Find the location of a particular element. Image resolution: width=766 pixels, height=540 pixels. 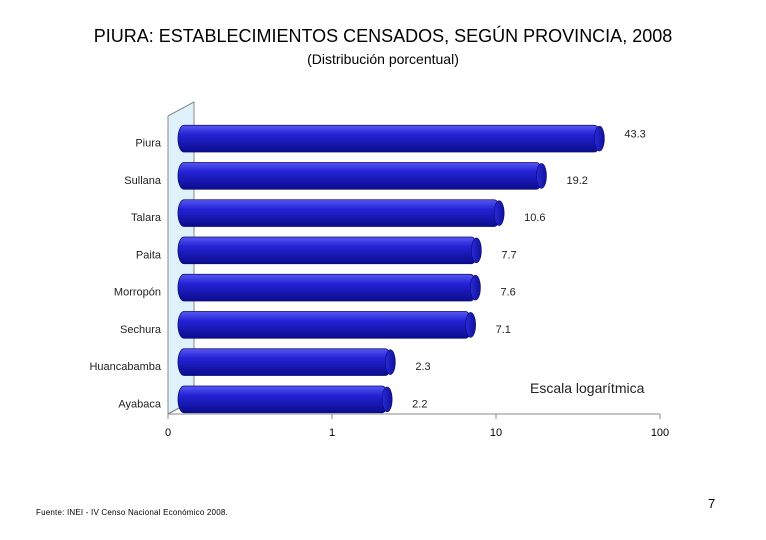

data-label: 2.3 is located at coordinates (422, 367).